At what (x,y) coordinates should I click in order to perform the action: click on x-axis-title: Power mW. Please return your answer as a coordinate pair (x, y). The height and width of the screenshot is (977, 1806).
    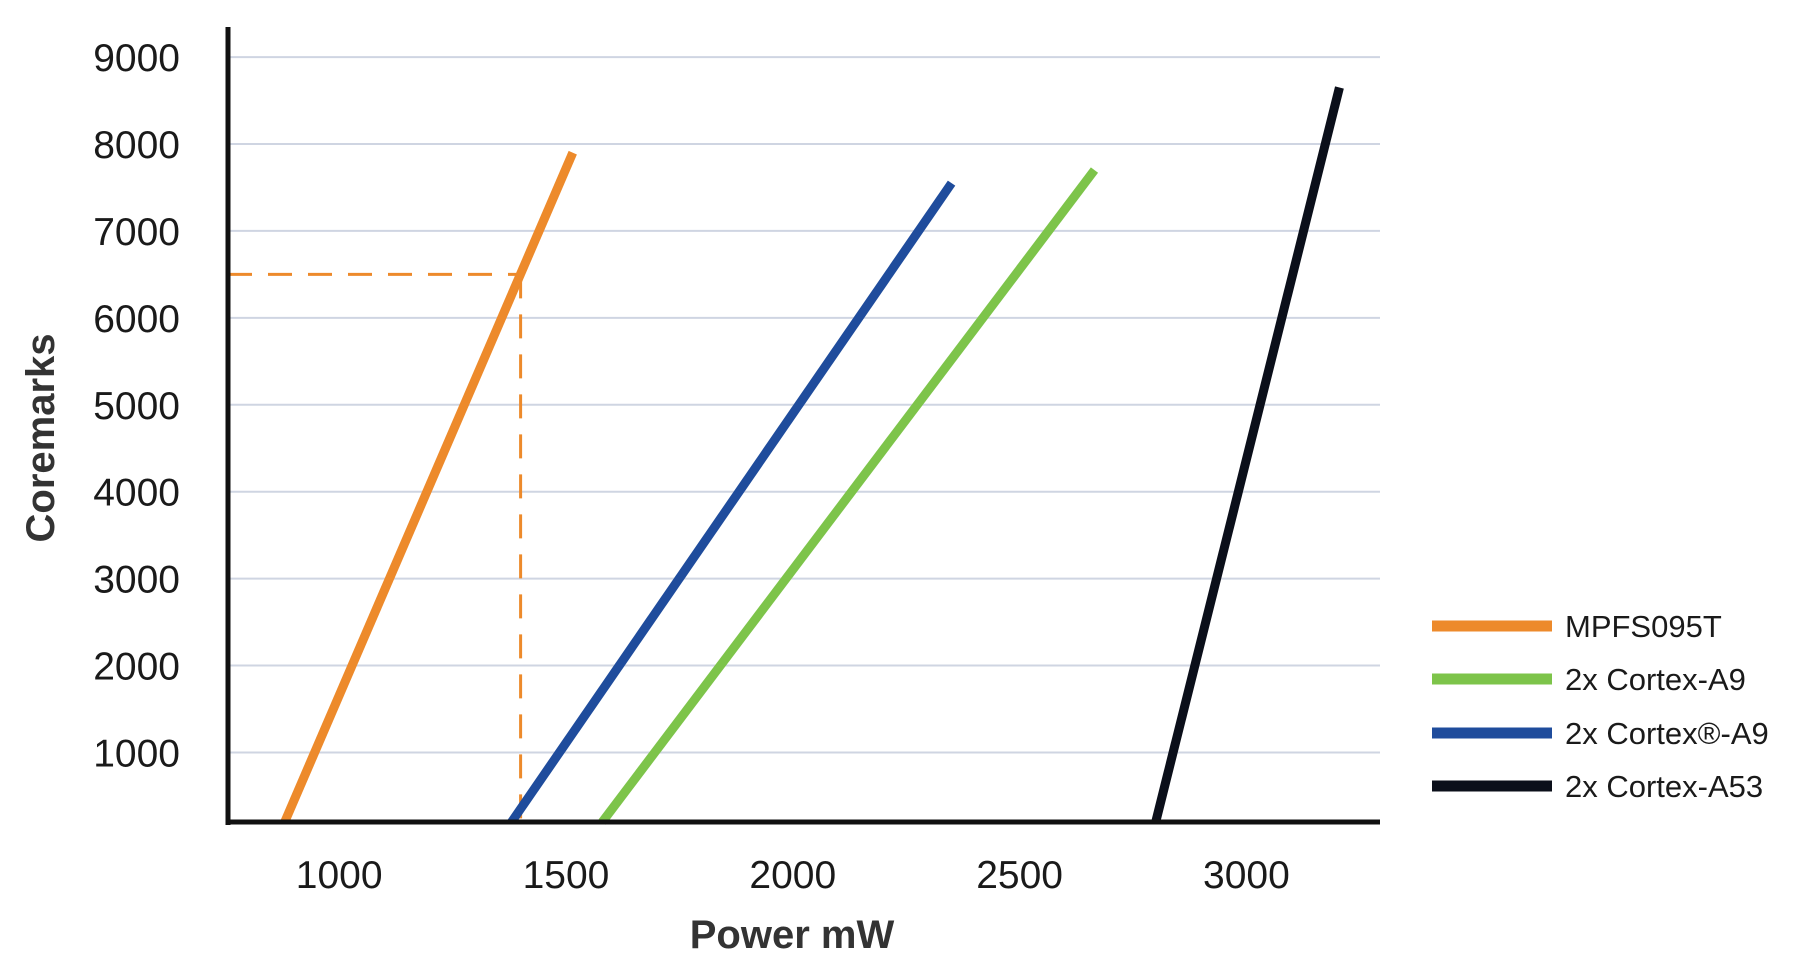
    Looking at the image, I should click on (792, 935).